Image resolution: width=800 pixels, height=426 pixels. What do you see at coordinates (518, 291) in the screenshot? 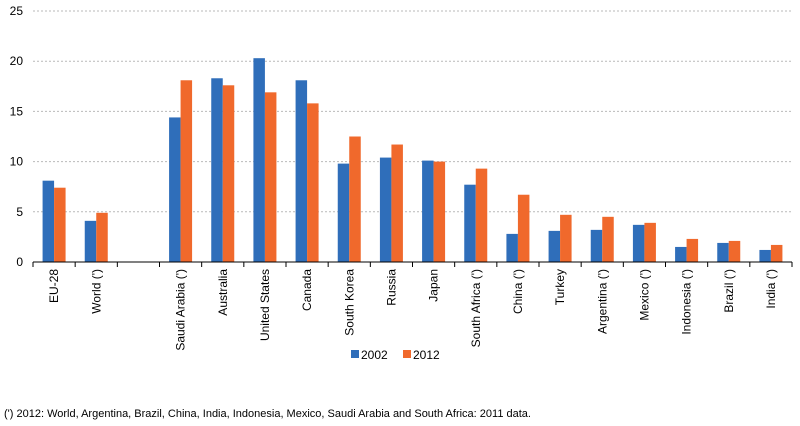
I see `category-label: China (')` at bounding box center [518, 291].